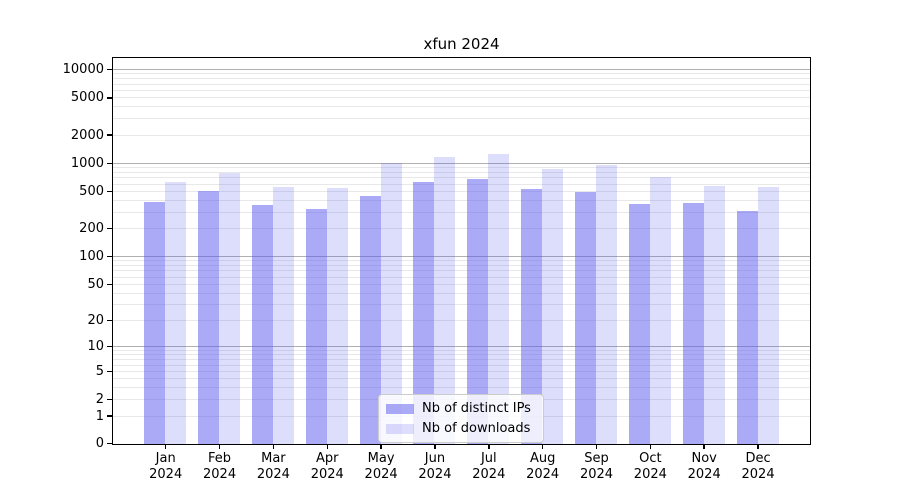  Describe the element at coordinates (209, 317) in the screenshot. I see `bar-distinct-ips-feb` at that location.